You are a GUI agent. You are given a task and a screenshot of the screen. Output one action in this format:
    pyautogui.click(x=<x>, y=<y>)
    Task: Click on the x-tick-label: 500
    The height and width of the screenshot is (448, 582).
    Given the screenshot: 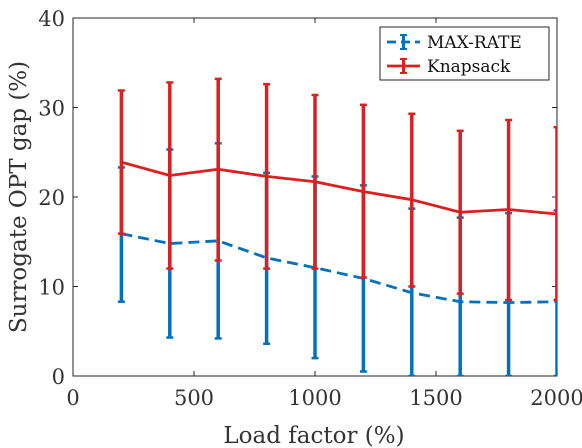 What is the action you would take?
    pyautogui.click(x=194, y=398)
    